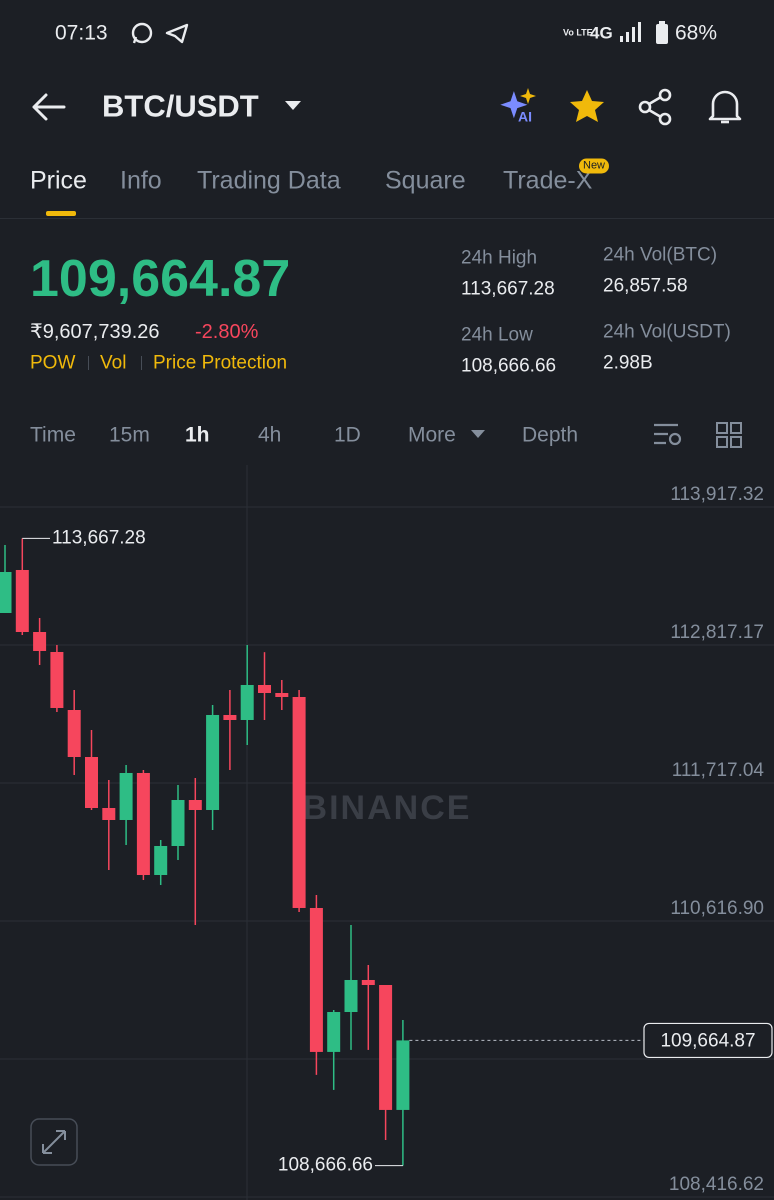 This screenshot has width=774, height=1200. What do you see at coordinates (656, 107) in the screenshot?
I see `share-button` at bounding box center [656, 107].